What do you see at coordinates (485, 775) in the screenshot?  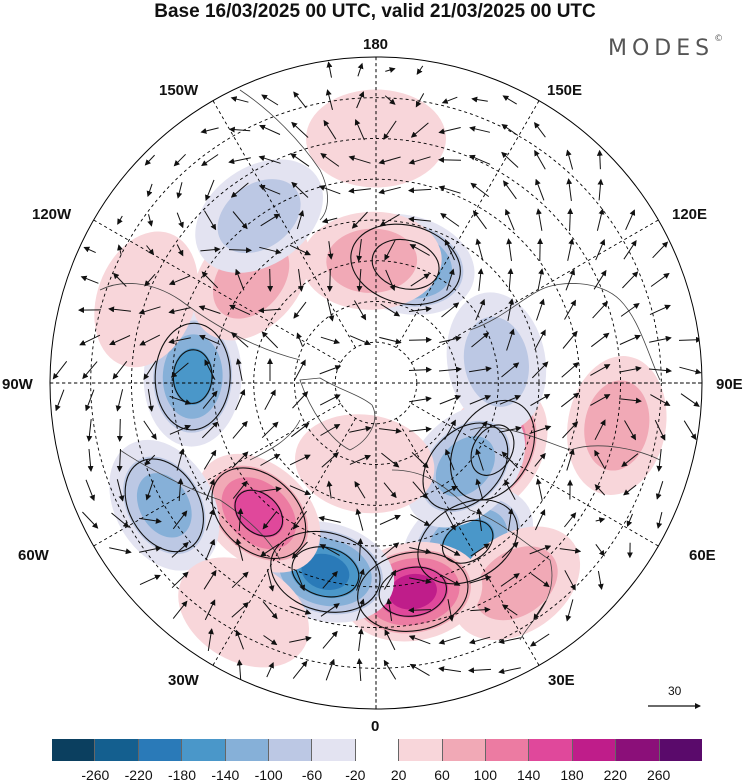 I see `colorbar-tick-label: 100` at bounding box center [485, 775].